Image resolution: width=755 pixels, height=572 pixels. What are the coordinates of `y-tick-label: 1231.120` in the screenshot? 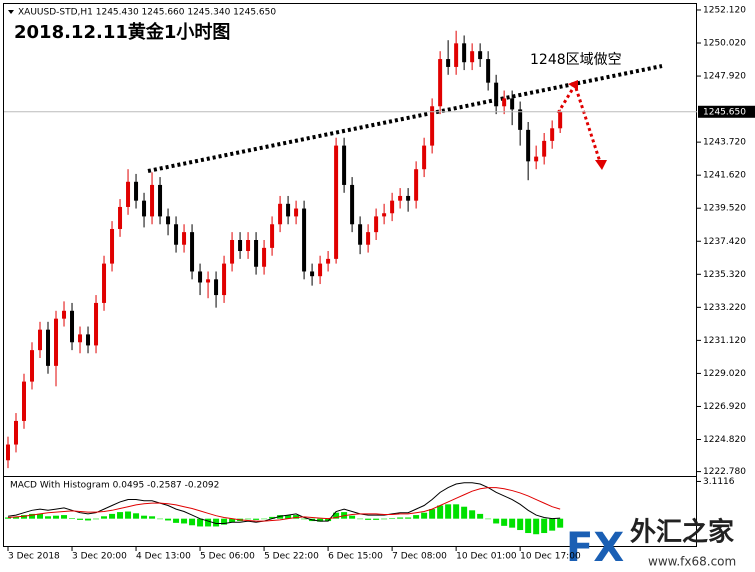 It's located at (724, 341).